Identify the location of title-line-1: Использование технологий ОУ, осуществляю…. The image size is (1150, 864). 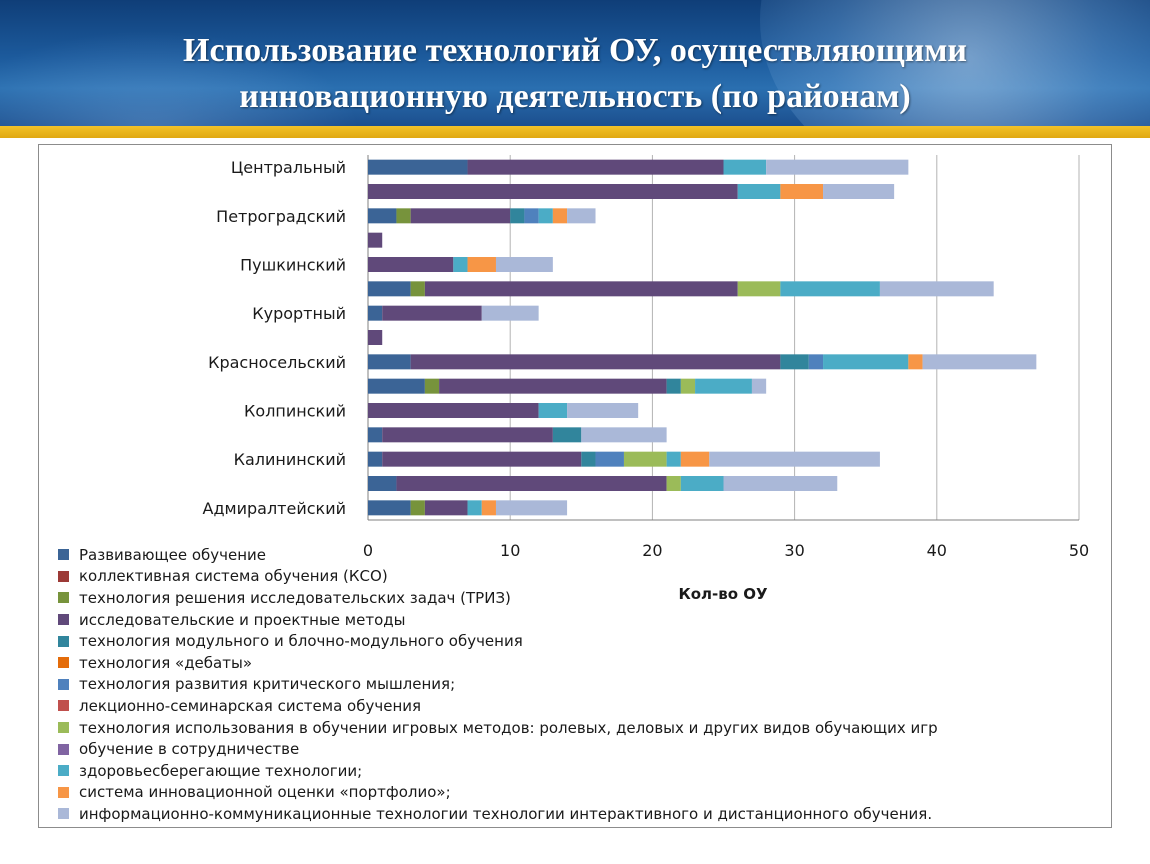
(575, 50).